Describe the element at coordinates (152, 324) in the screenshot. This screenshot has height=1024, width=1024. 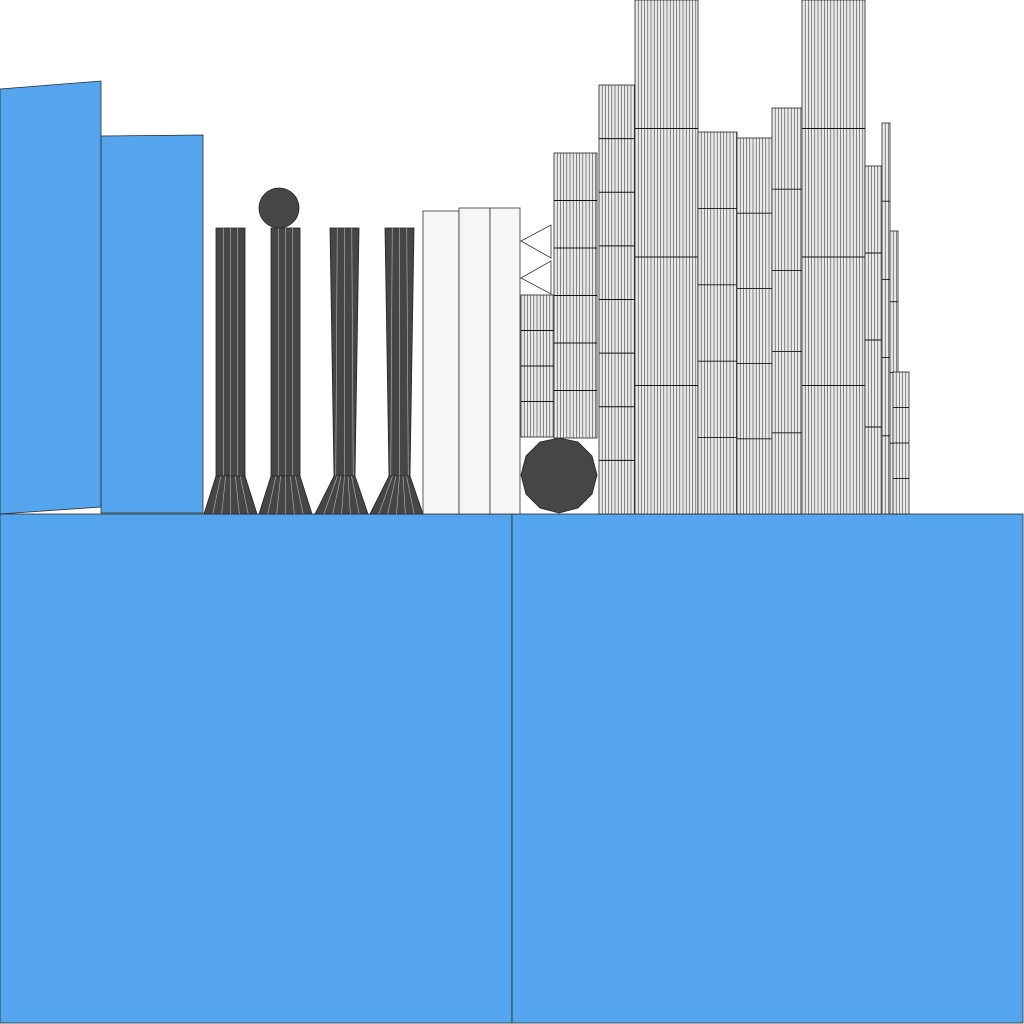
I see `blue-panel-mid-left` at that location.